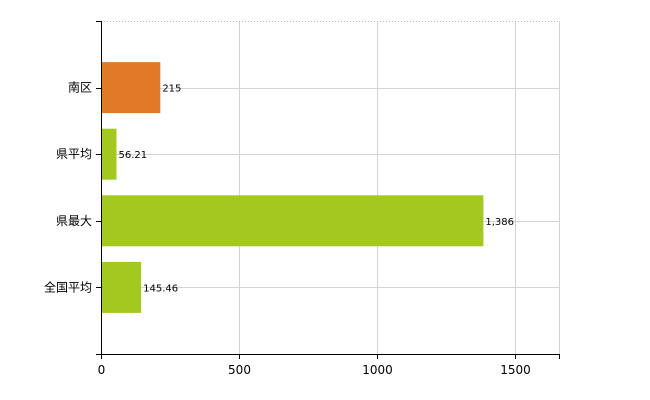 This screenshot has height=400, width=650. I want to click on y-tick-label: 県最大, so click(74, 221).